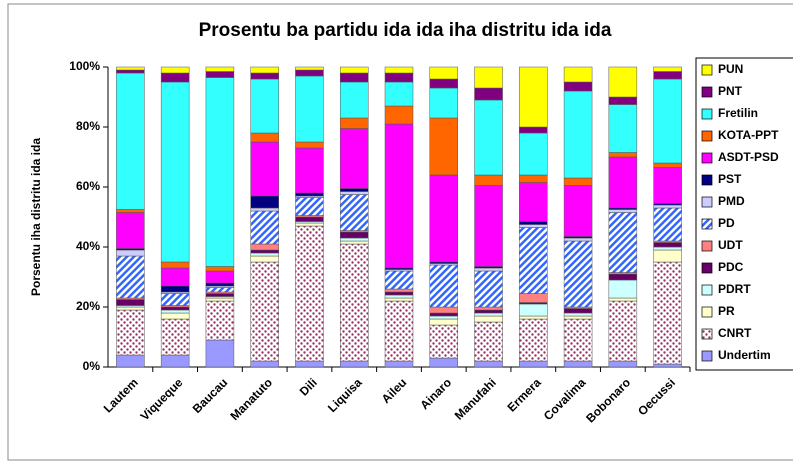  Describe the element at coordinates (730, 69) in the screenshot. I see `legend-label: PUN` at that location.